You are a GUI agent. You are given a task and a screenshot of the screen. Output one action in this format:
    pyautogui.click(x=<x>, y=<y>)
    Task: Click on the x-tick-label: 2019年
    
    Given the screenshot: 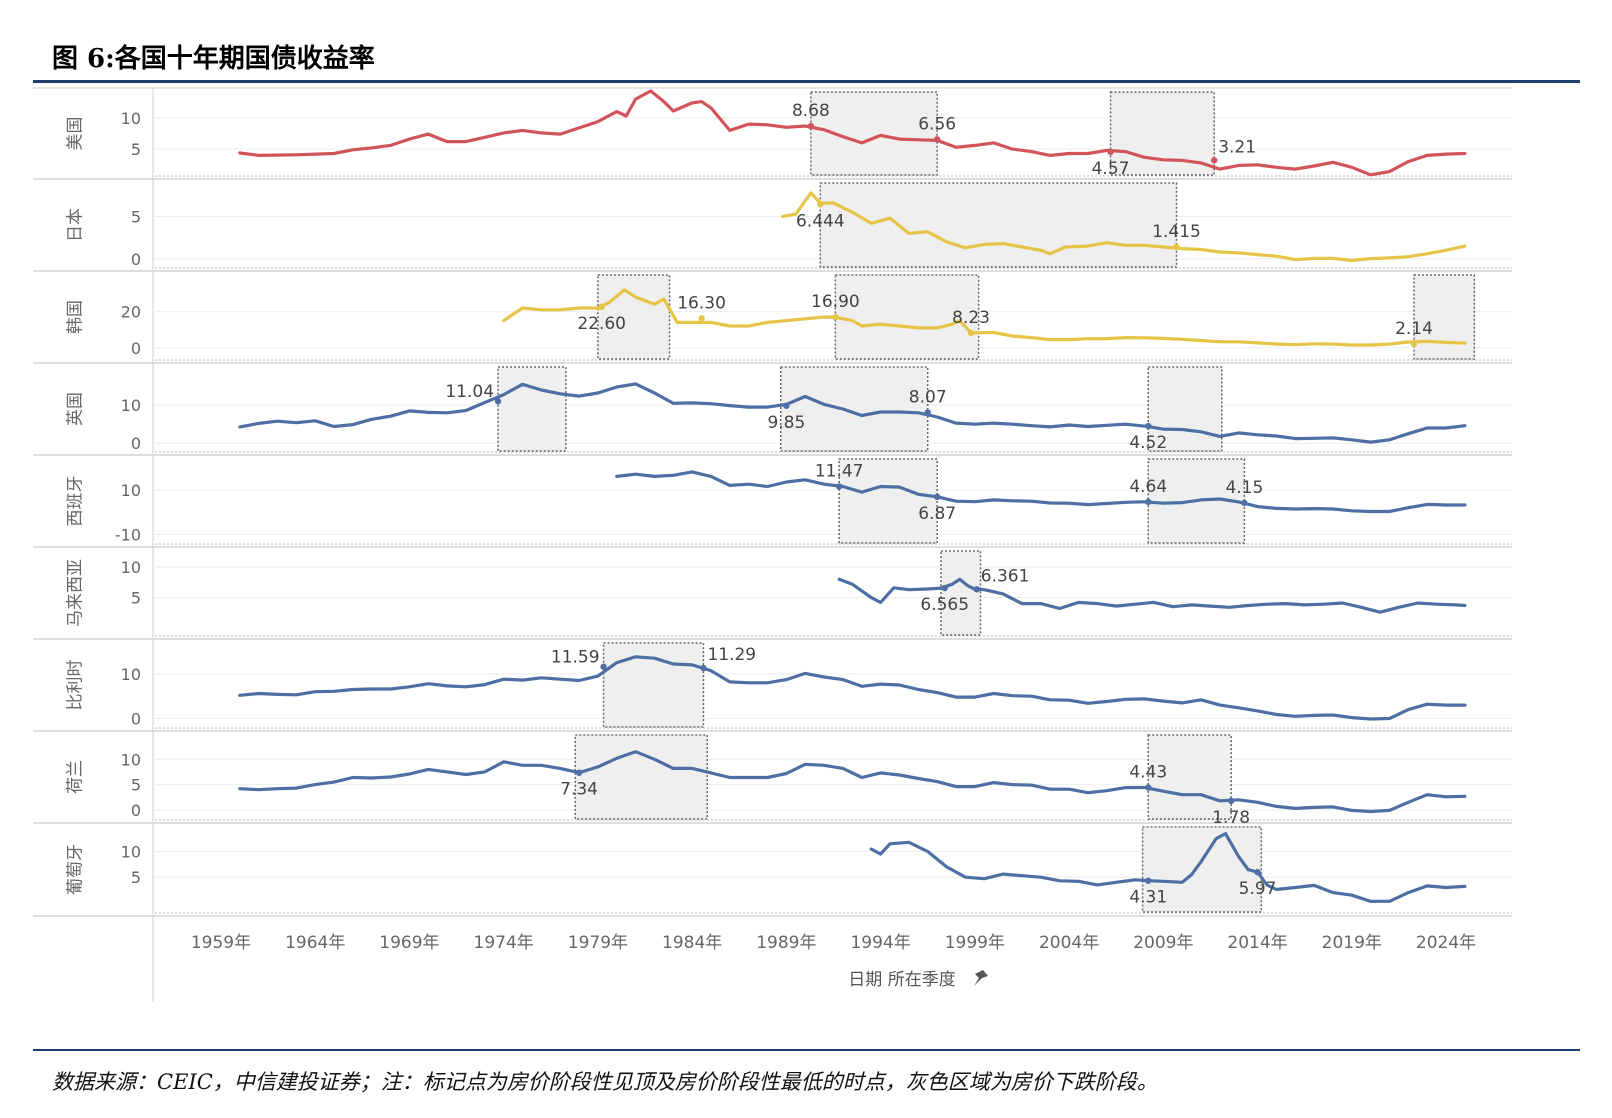 What is the action you would take?
    pyautogui.click(x=1352, y=943)
    